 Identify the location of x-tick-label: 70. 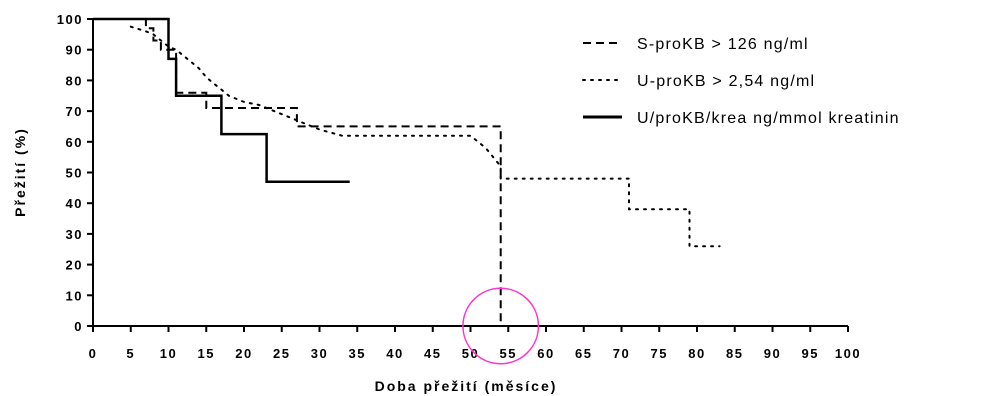
(621, 353).